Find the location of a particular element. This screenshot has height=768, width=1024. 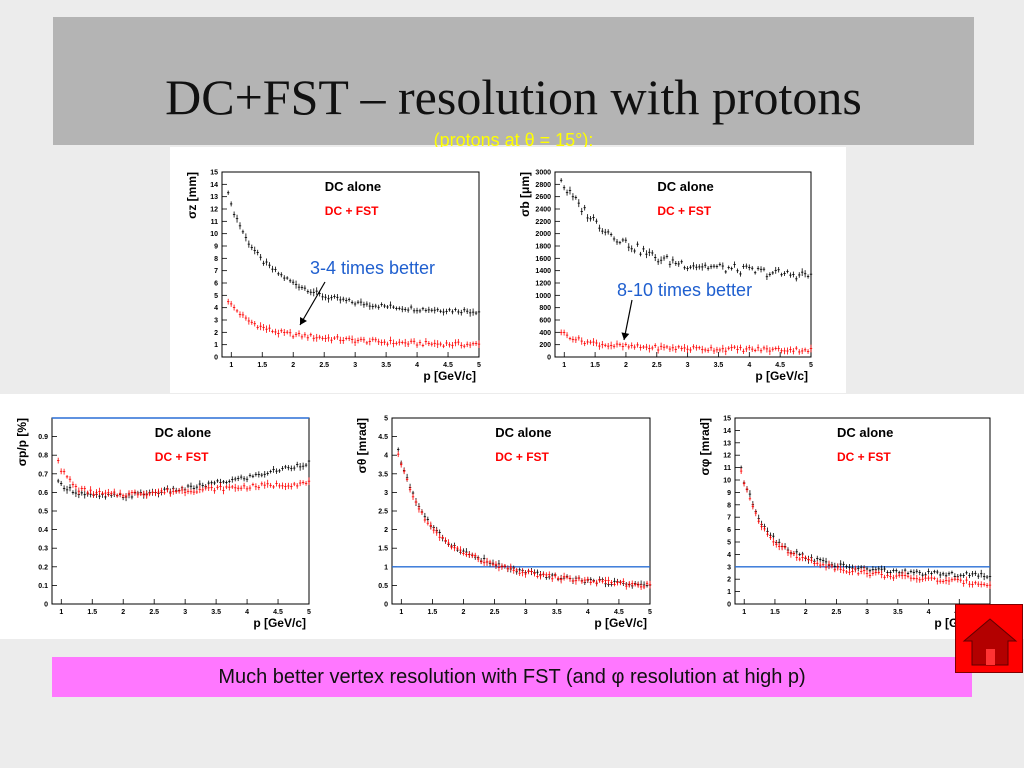

y-tick-label: 0.8 is located at coordinates (43, 456).